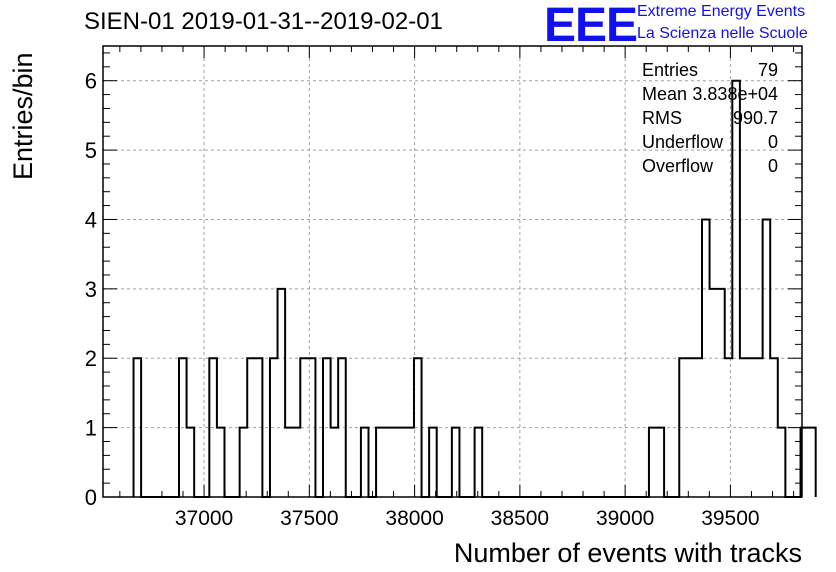 The width and height of the screenshot is (836, 572). What do you see at coordinates (91, 81) in the screenshot?
I see `y-tick-label: 6` at bounding box center [91, 81].